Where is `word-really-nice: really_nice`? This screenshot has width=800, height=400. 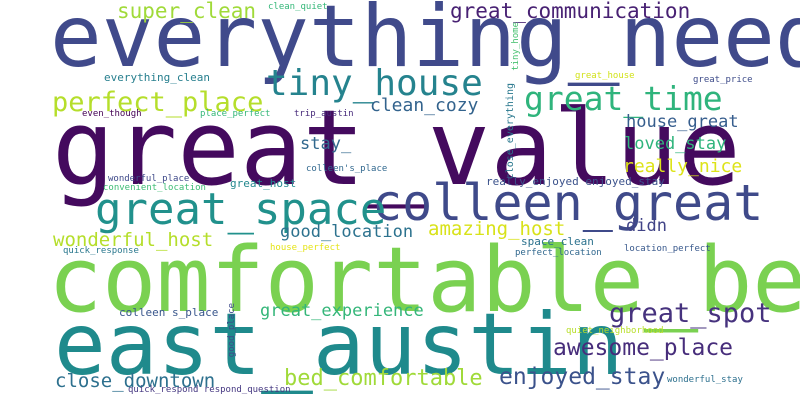
word-really-nice: really_nice is located at coordinates (682, 167).